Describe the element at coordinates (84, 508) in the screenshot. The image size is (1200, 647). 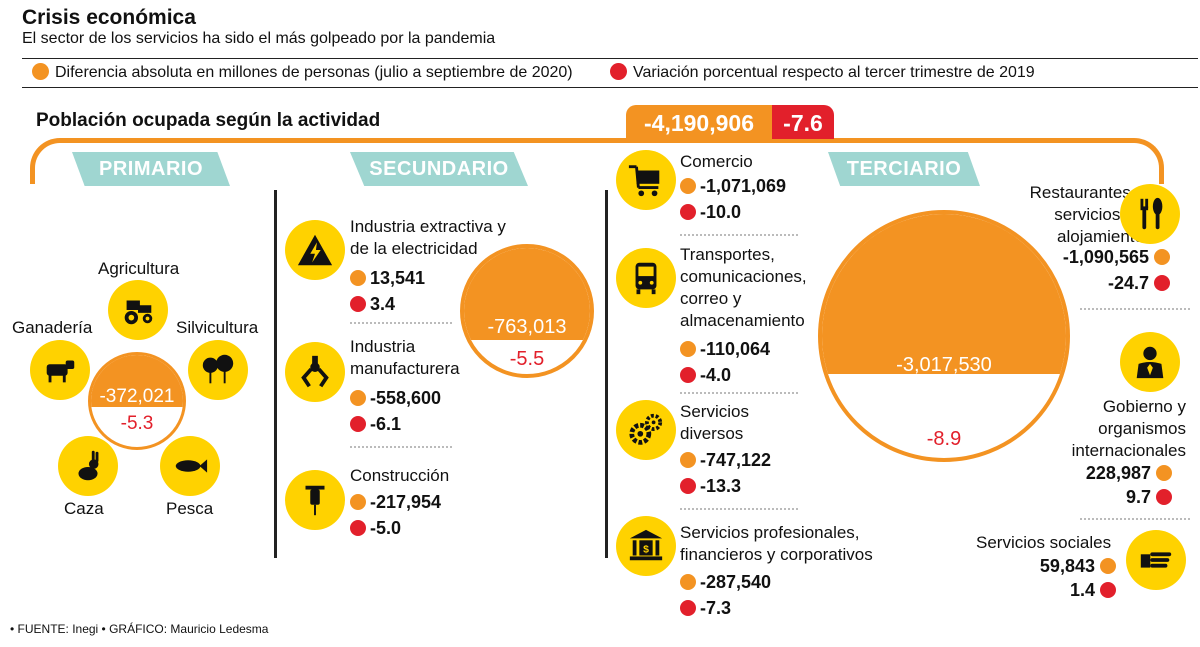
I see `label-caza: Caza` at that location.